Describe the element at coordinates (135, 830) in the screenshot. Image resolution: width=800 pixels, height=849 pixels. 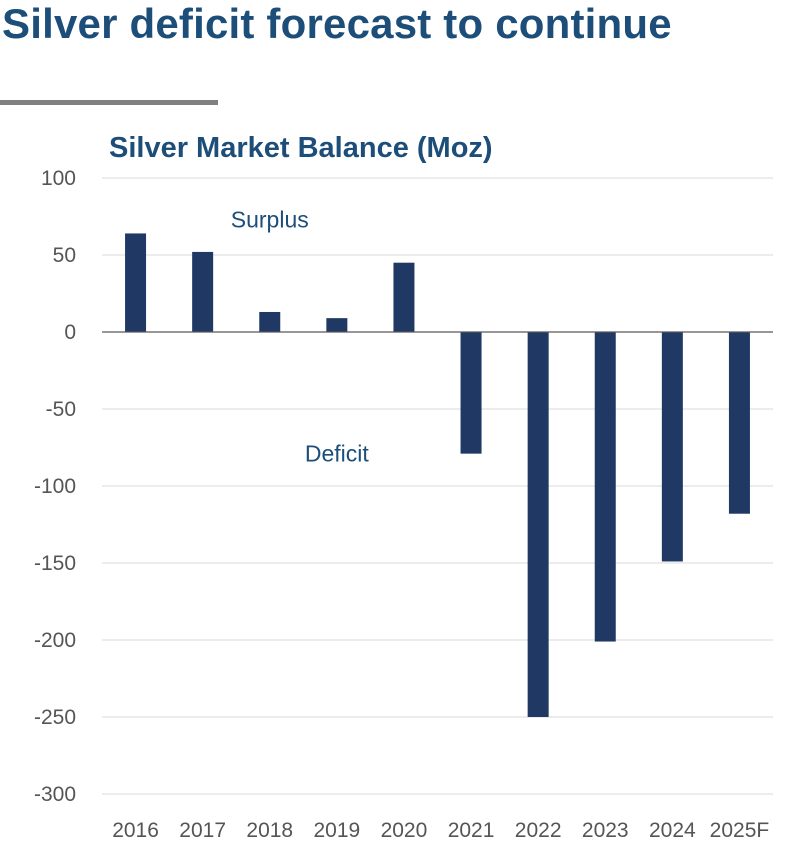
I see `x-tick-label: 2016` at that location.